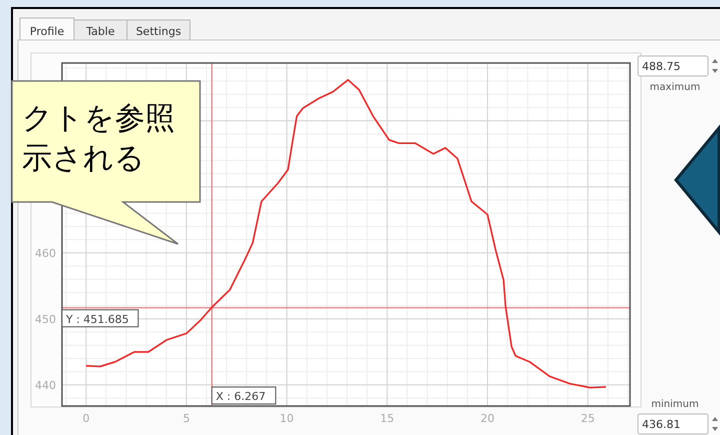 The width and height of the screenshot is (720, 435). Describe the element at coordinates (86, 418) in the screenshot. I see `x-tick-label: 0` at that location.